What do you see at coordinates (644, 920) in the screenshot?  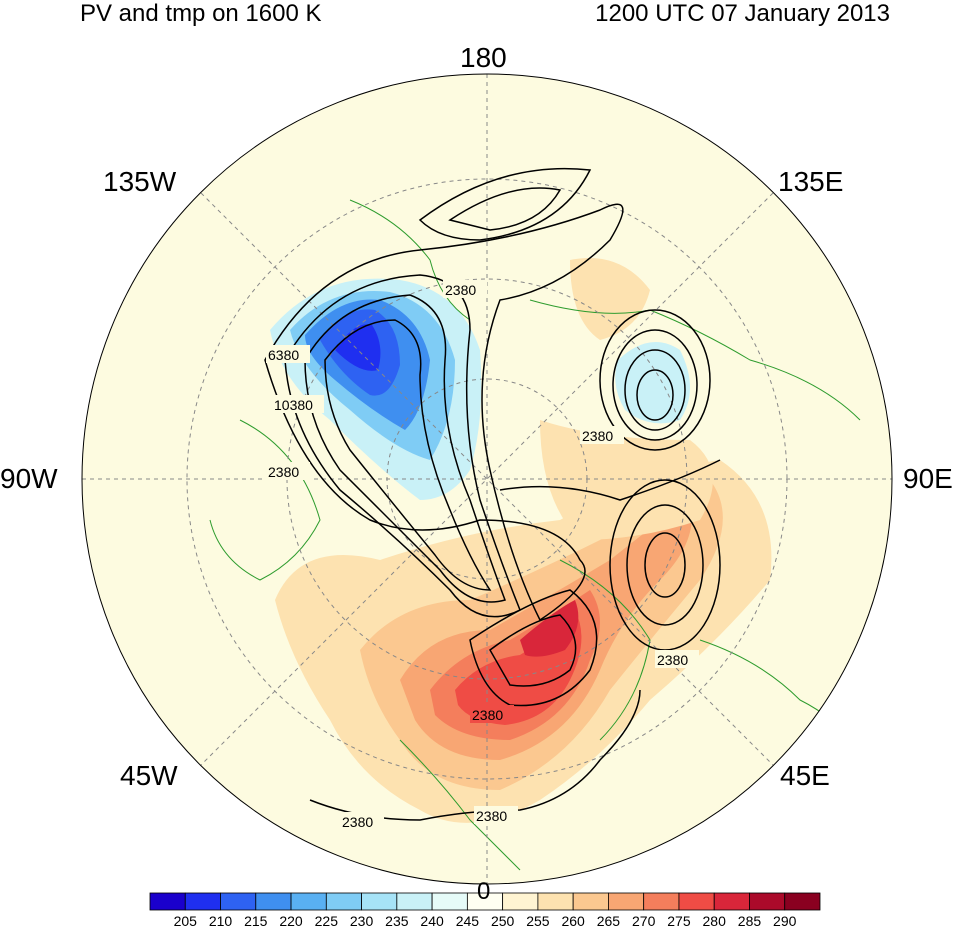 I see `colorbar-tick-label: 270` at bounding box center [644, 920].